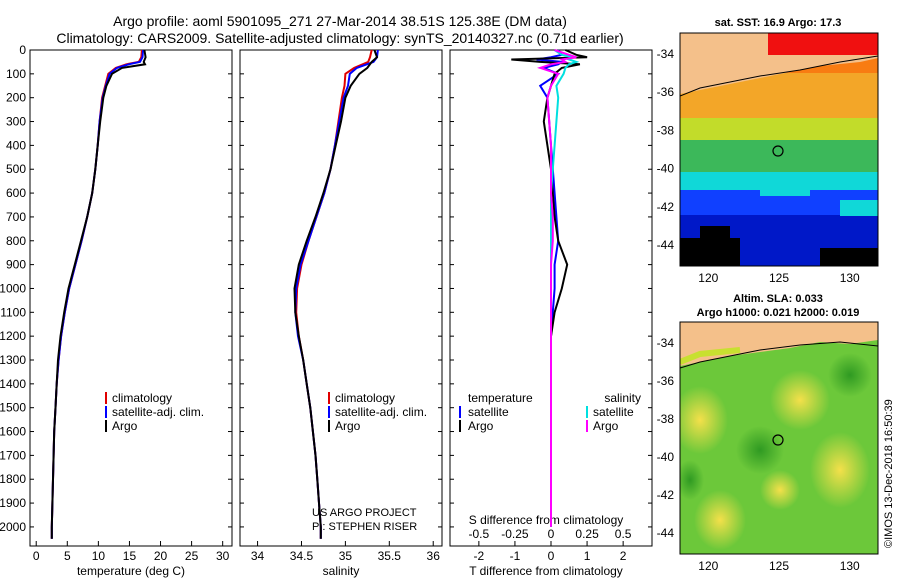 This screenshot has width=900, height=580. I want to click on salinity-series-climatology, so click(334, 294).